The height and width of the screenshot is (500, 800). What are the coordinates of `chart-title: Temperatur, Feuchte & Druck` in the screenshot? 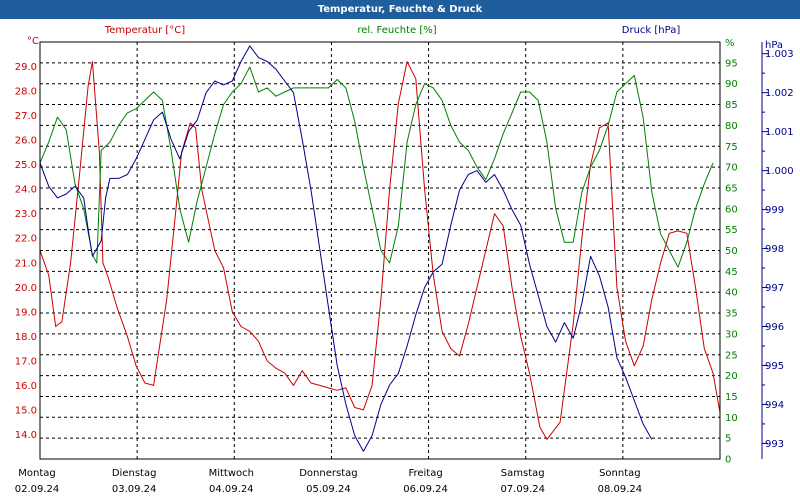 It's located at (400, 9).